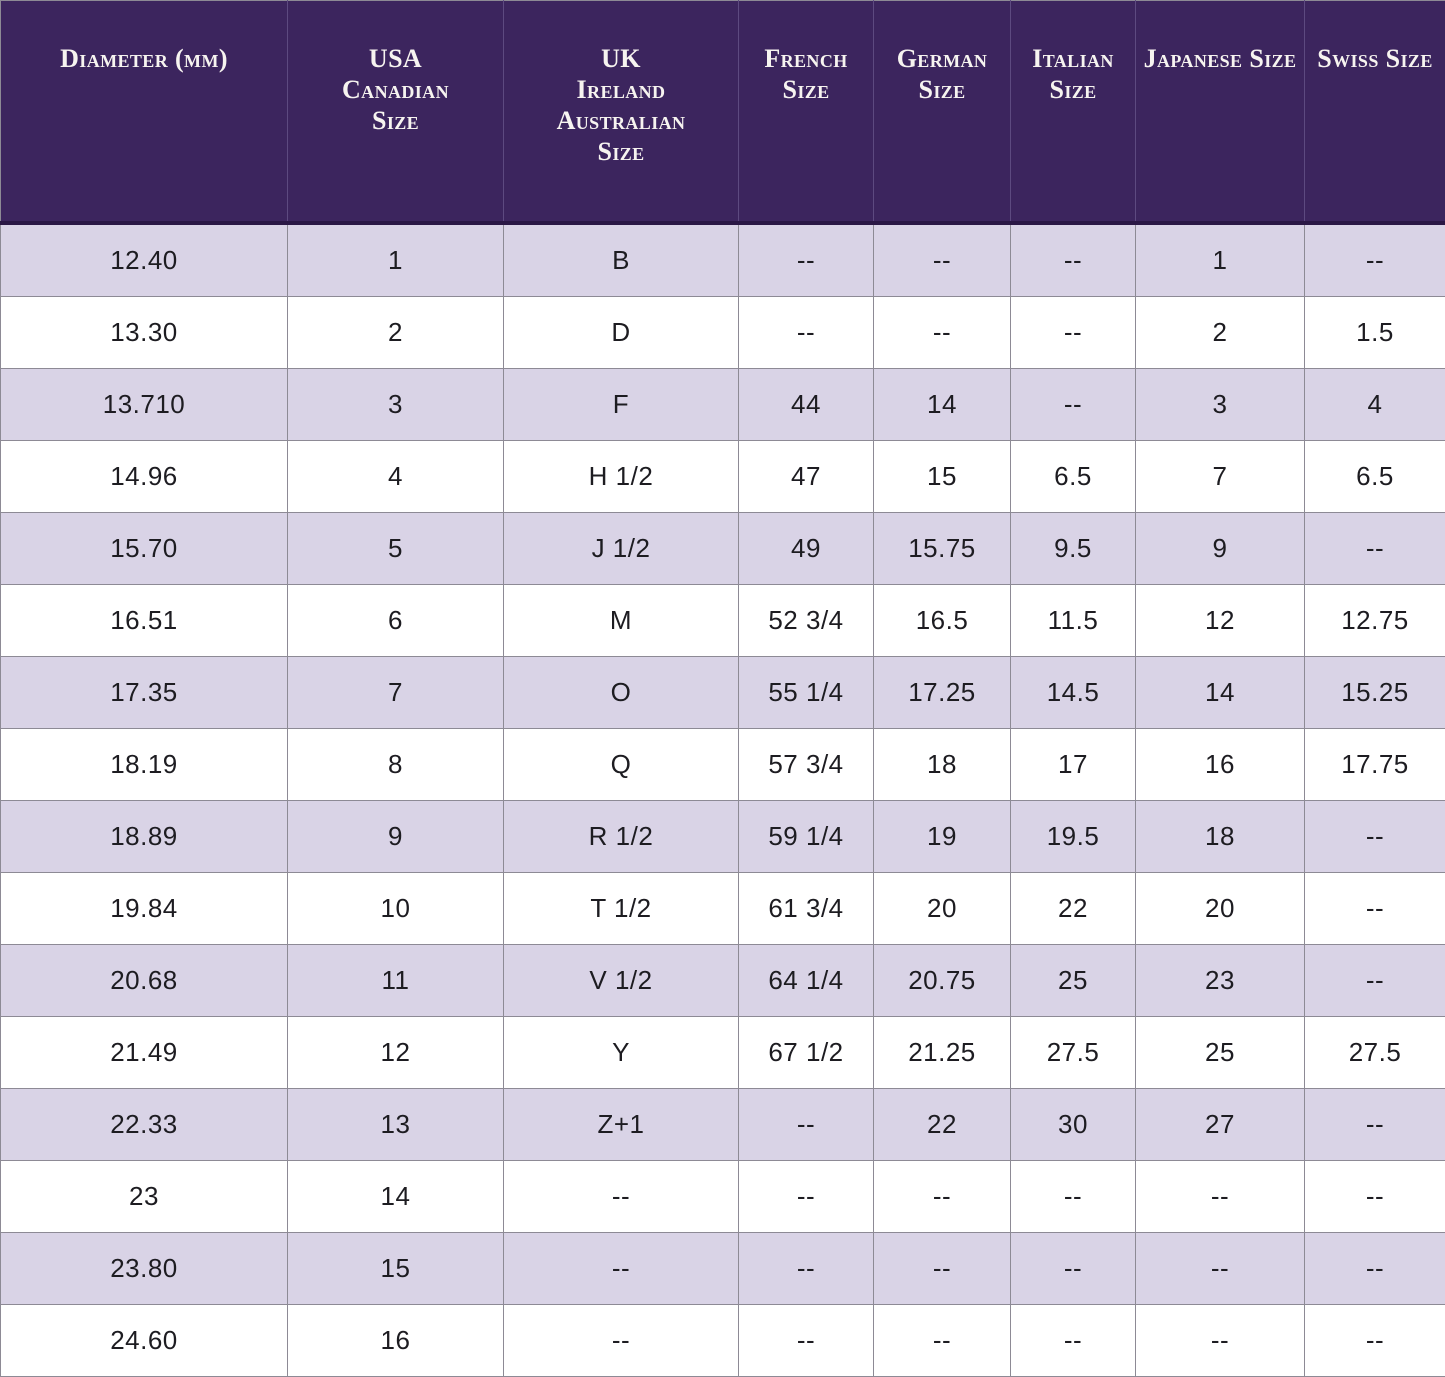 This screenshot has height=1377, width=1445. What do you see at coordinates (1375, 693) in the screenshot?
I see `table-cell: 15.25` at bounding box center [1375, 693].